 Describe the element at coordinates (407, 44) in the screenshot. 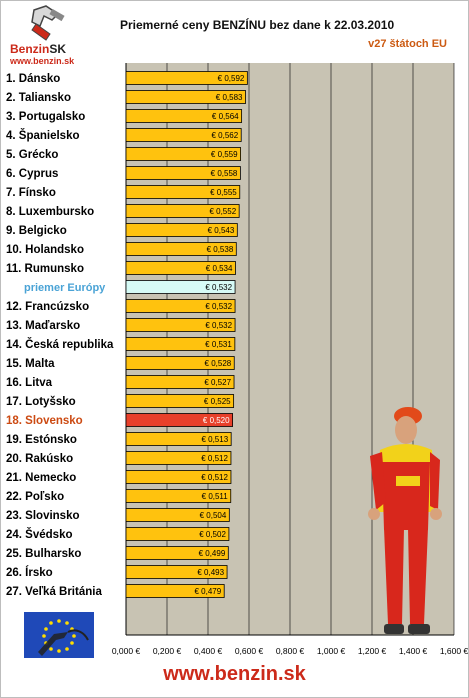

I see `chart-subtitle: v27 štátoch EU` at that location.